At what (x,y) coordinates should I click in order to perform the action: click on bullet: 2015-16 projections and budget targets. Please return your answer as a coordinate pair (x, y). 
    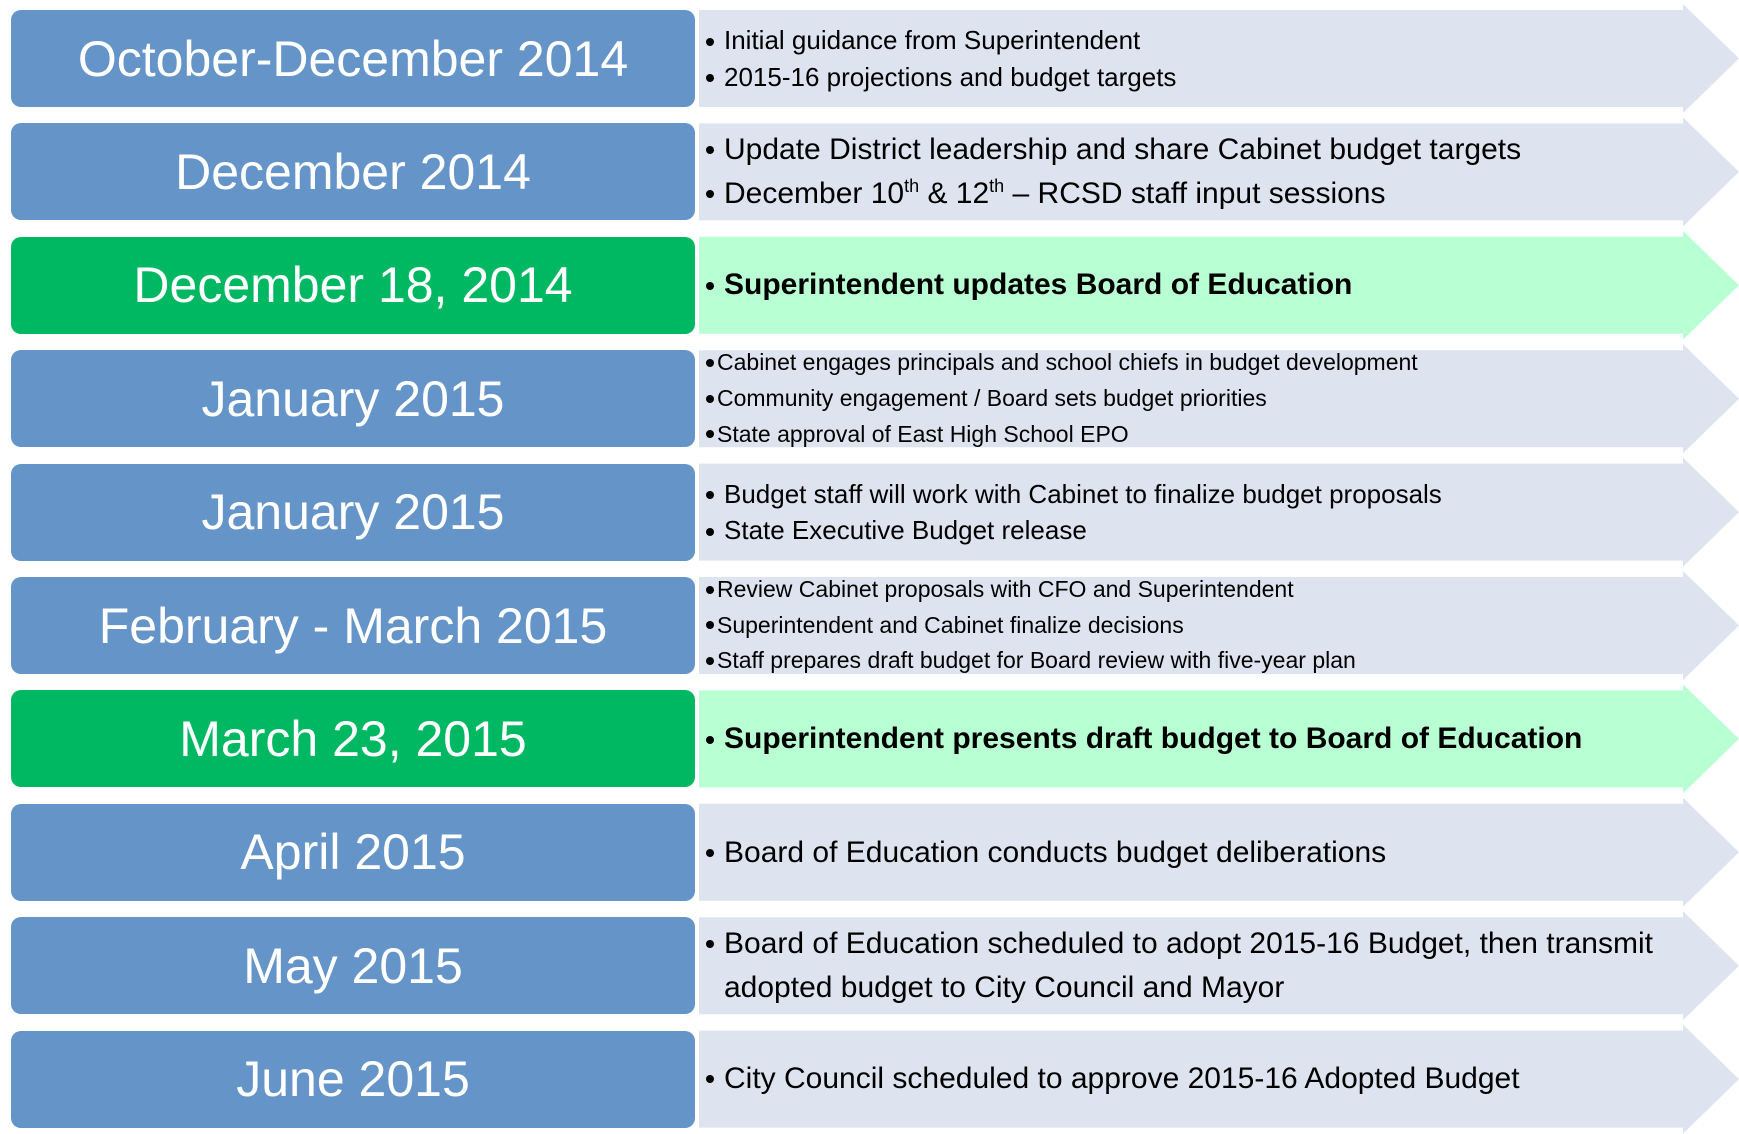
    Looking at the image, I should click on (1184, 77).